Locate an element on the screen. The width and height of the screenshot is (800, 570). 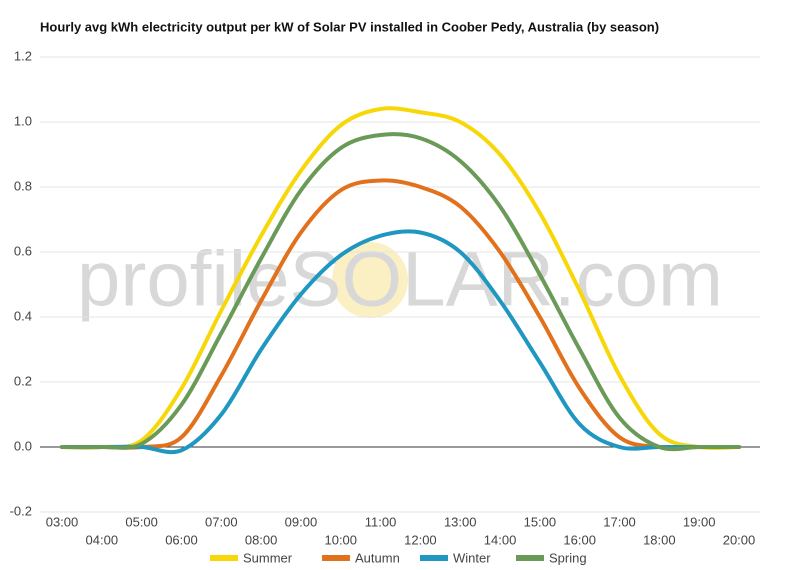
watermark-sun is located at coordinates (370, 280).